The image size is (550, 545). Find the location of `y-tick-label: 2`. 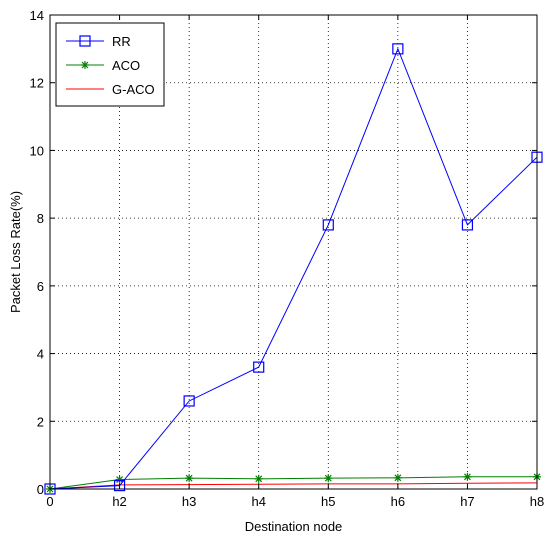

y-tick-label: 2 is located at coordinates (40, 421).